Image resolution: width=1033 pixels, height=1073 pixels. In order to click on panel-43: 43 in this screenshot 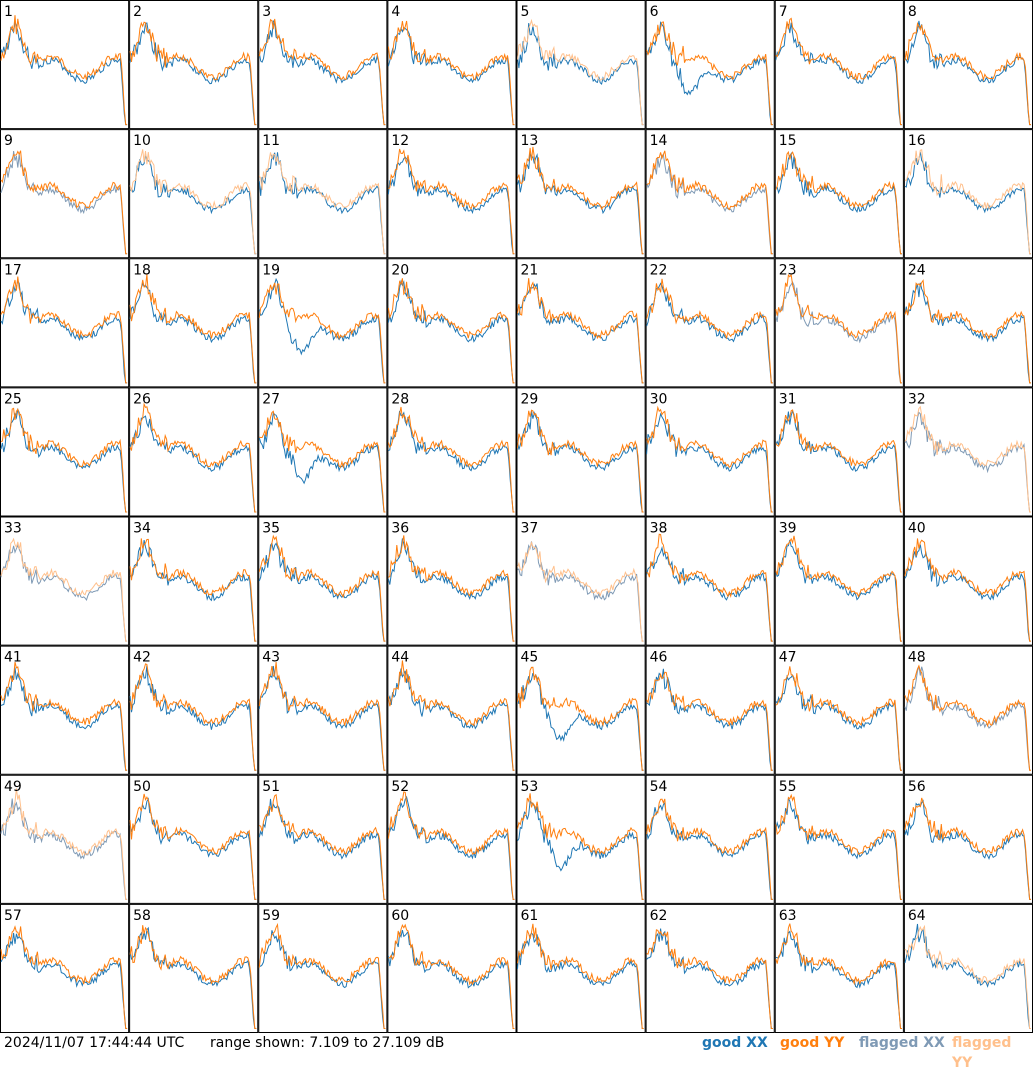, I will do `click(323, 710)`.